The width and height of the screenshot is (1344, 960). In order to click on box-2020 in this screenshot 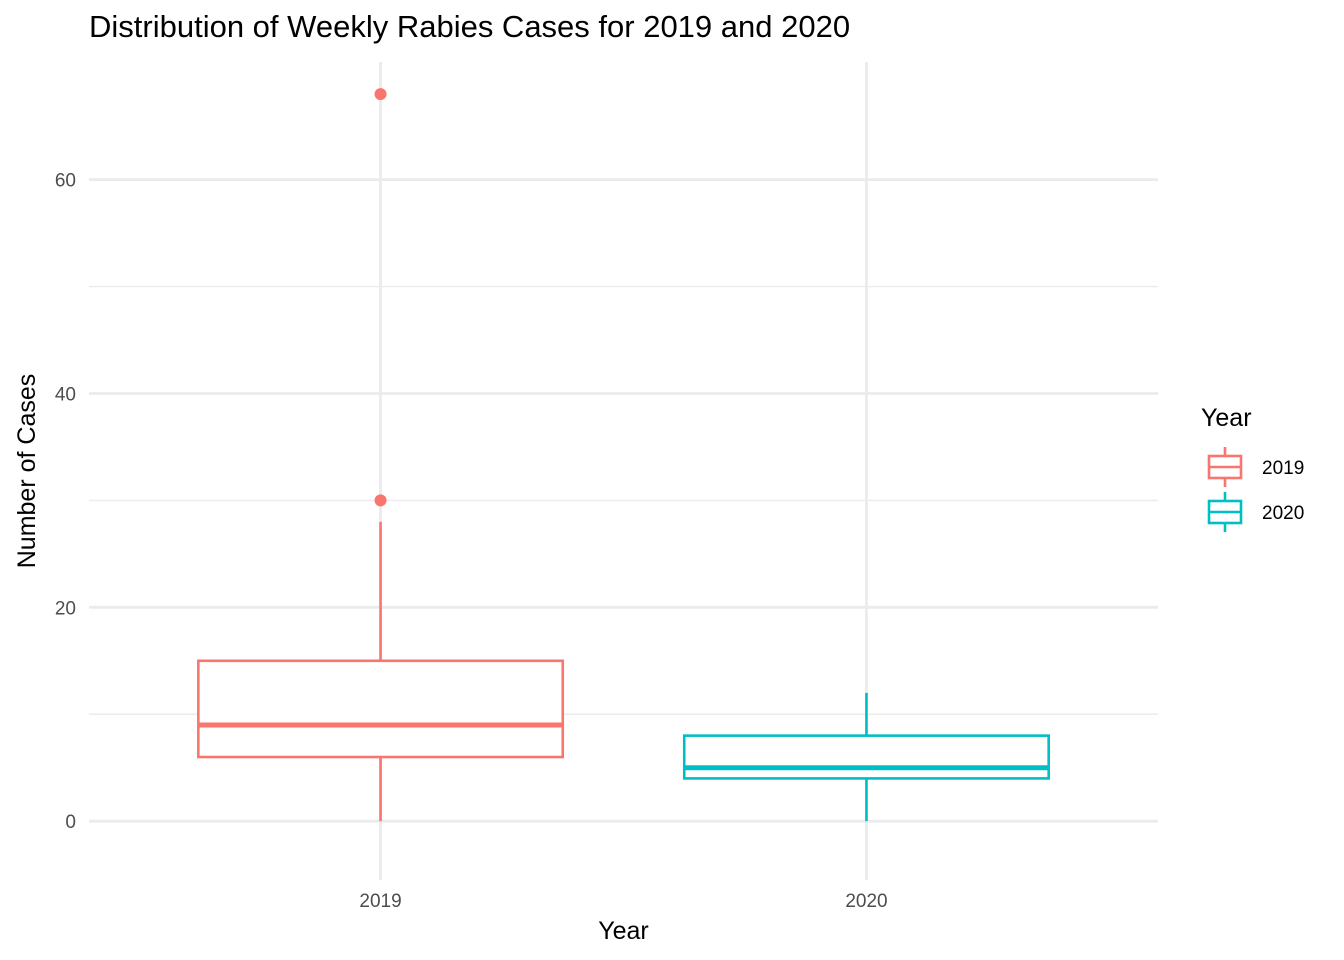, I will do `click(866, 757)`.